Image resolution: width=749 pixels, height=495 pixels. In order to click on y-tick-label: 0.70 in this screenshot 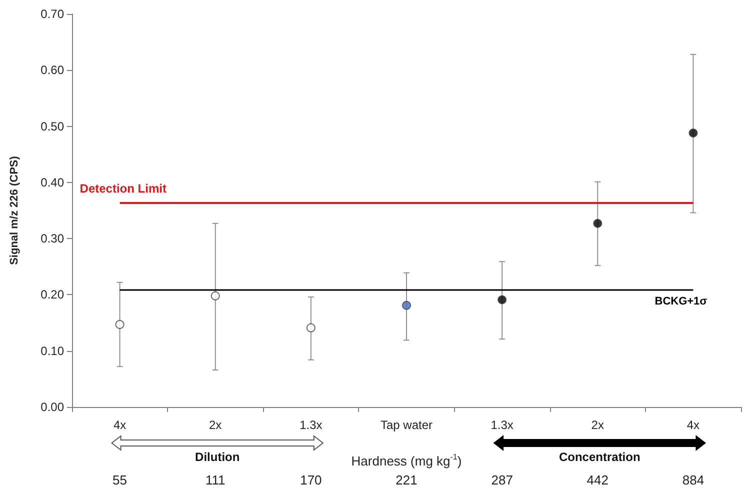, I will do `click(52, 14)`.